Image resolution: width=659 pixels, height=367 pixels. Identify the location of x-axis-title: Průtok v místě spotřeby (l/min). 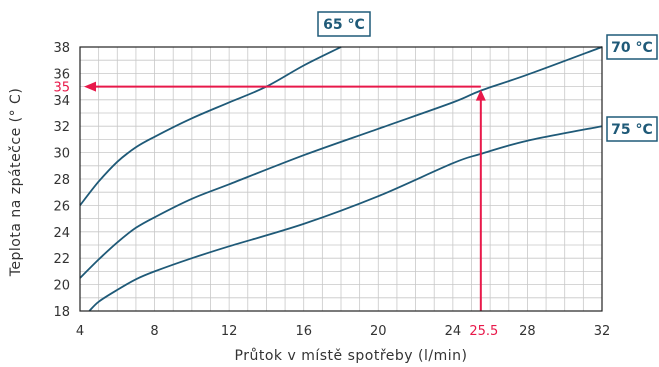
(351, 356).